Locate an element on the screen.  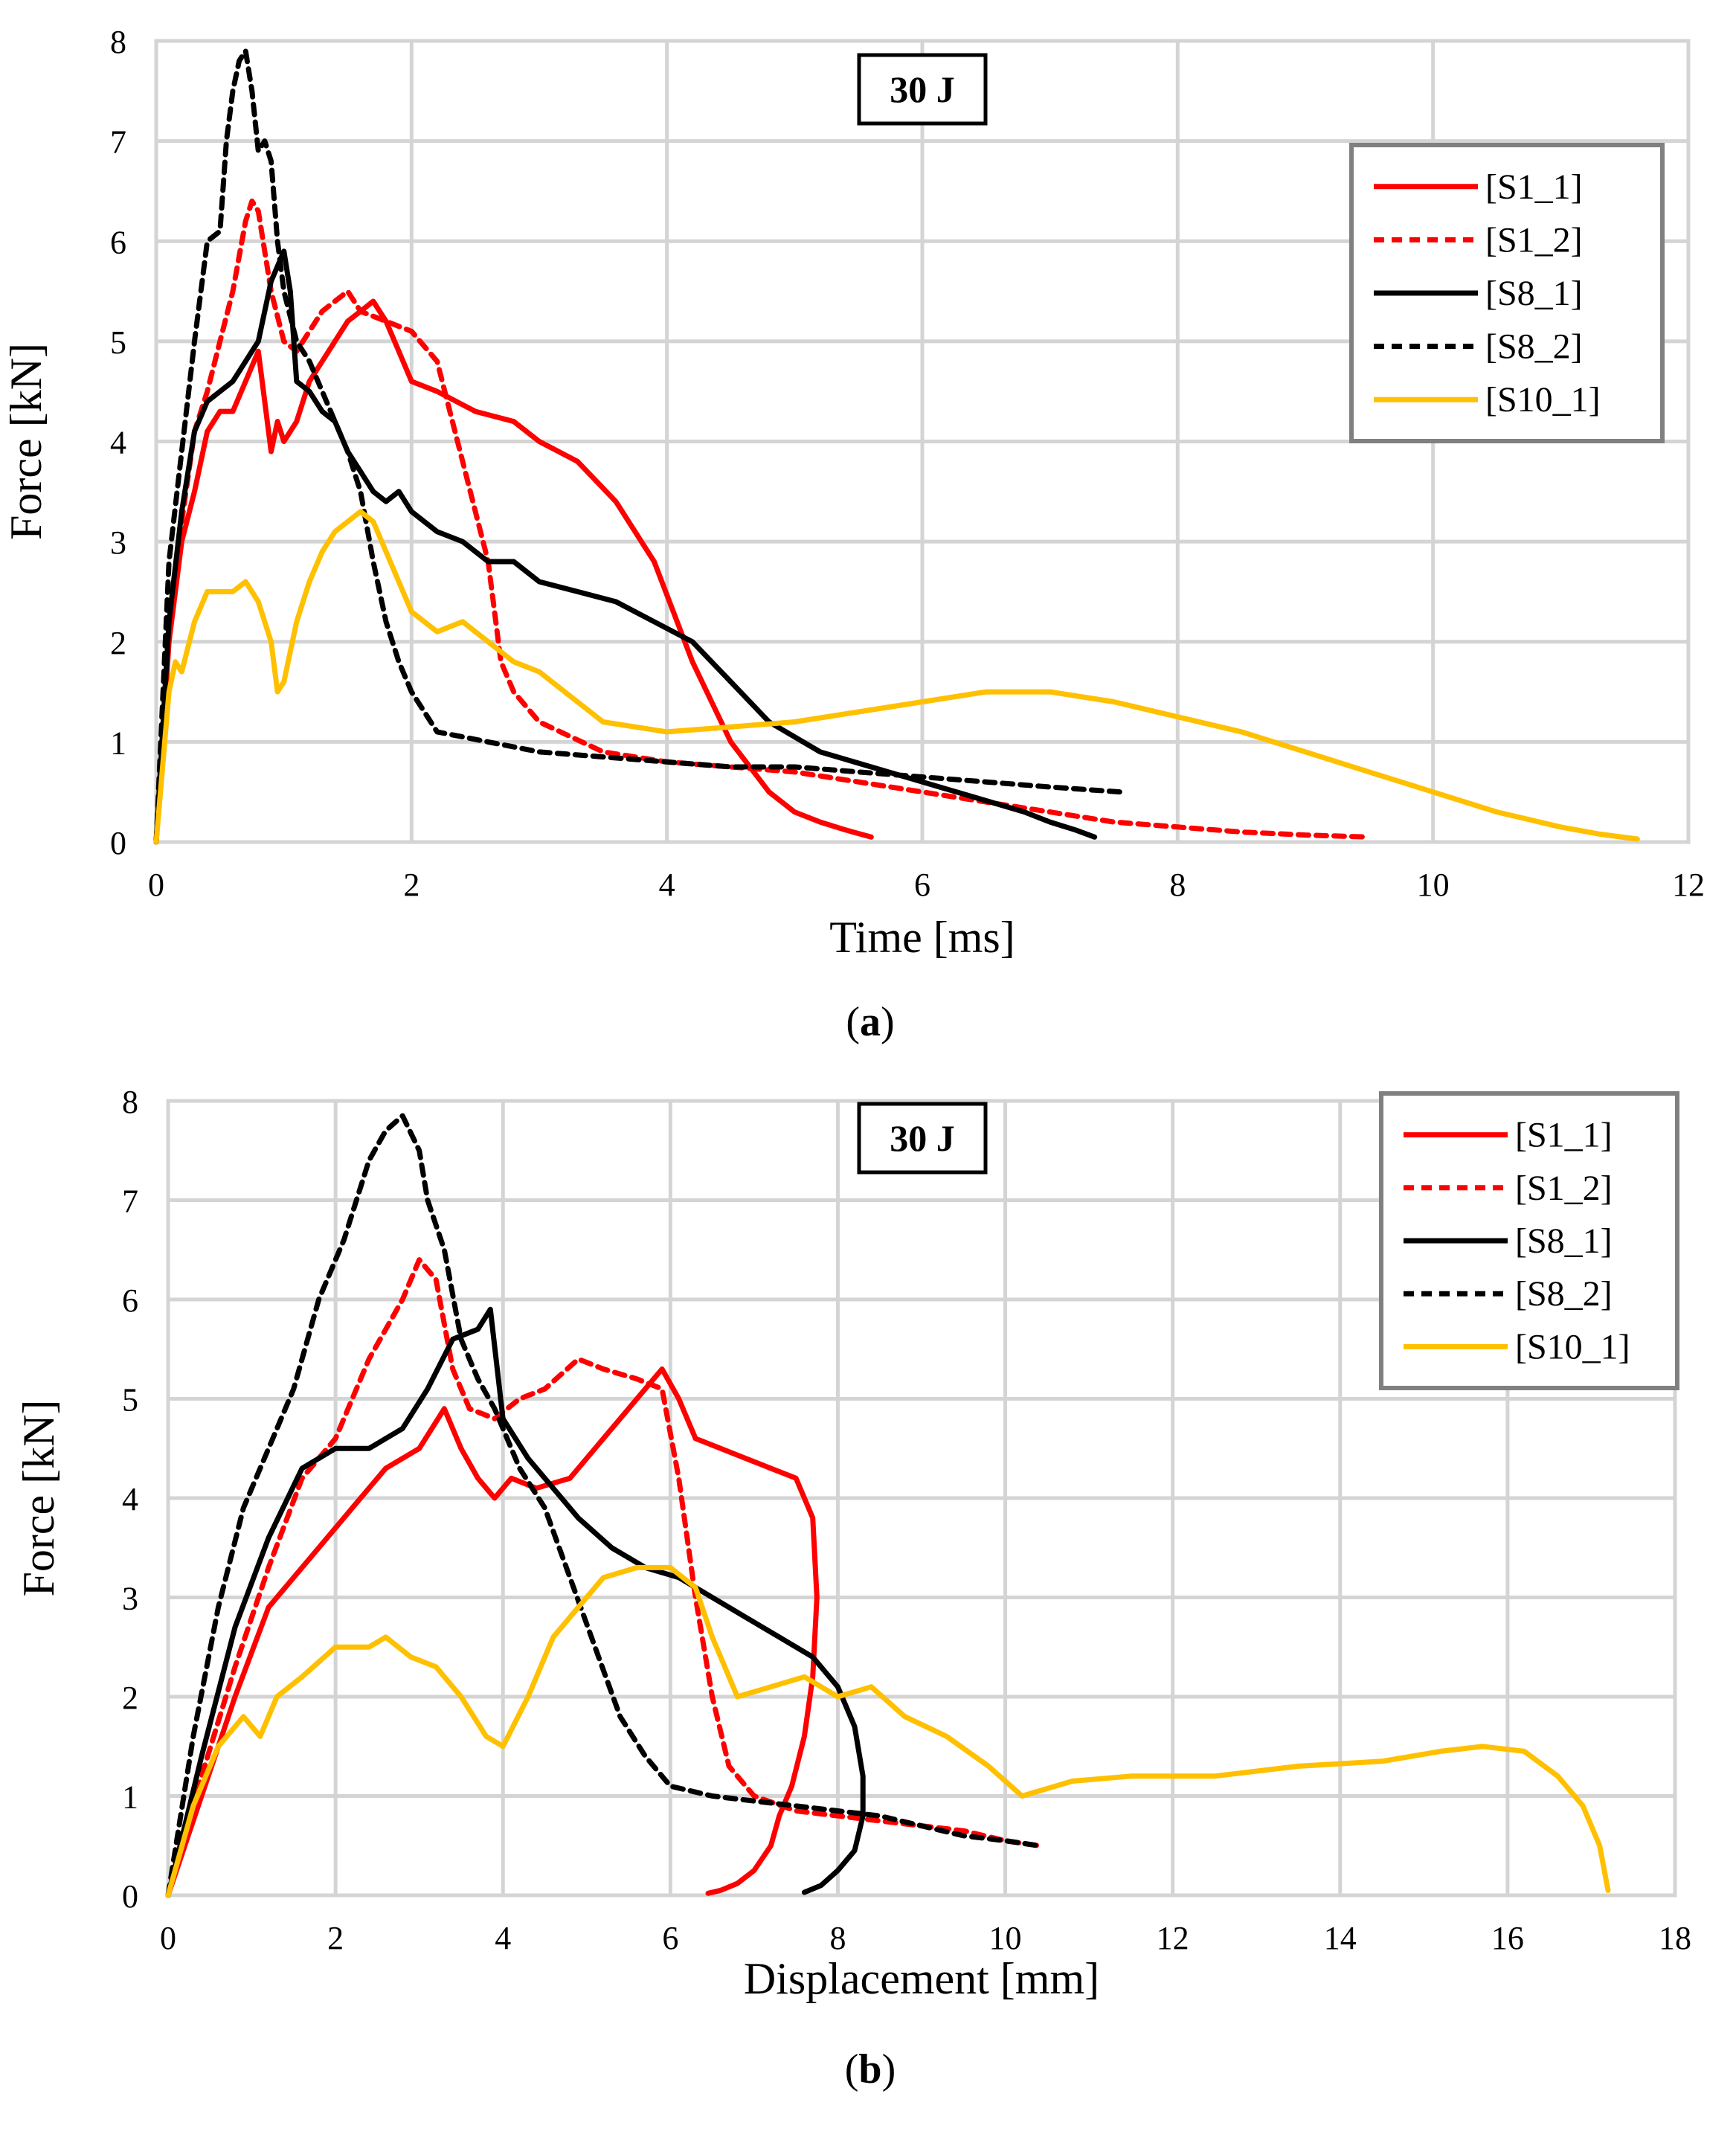
x-tick-label: 18 is located at coordinates (1675, 1938).